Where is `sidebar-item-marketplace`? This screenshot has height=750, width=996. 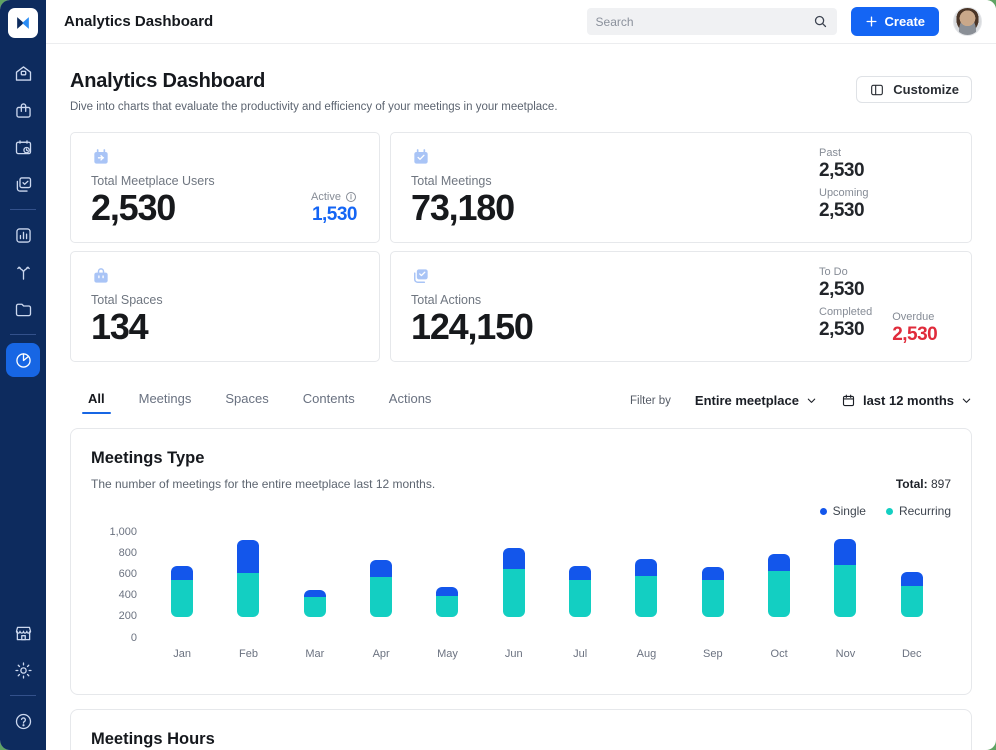 sidebar-item-marketplace is located at coordinates (23, 633).